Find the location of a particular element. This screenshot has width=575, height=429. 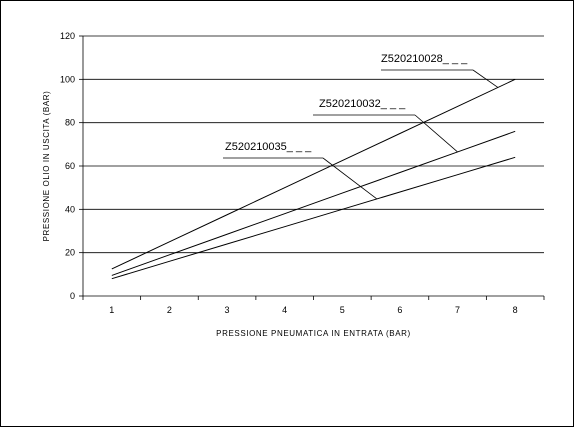

y-tick-label-20: 20 is located at coordinates (70, 253).